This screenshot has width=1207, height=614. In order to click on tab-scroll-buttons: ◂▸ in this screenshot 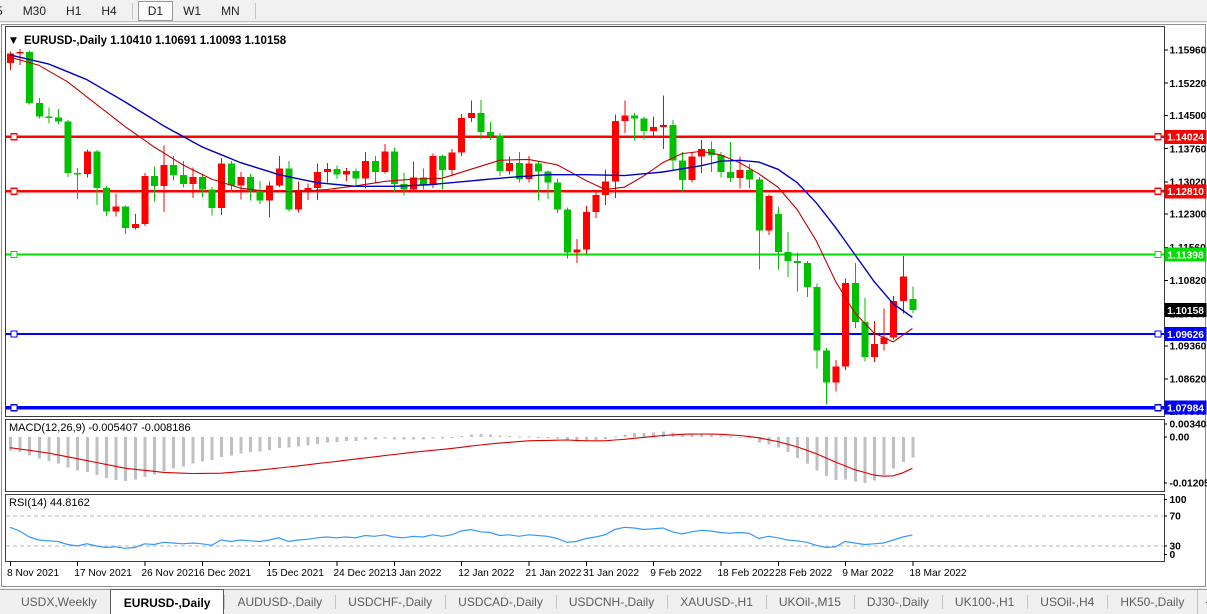, I will do `click(1202, 602)`.